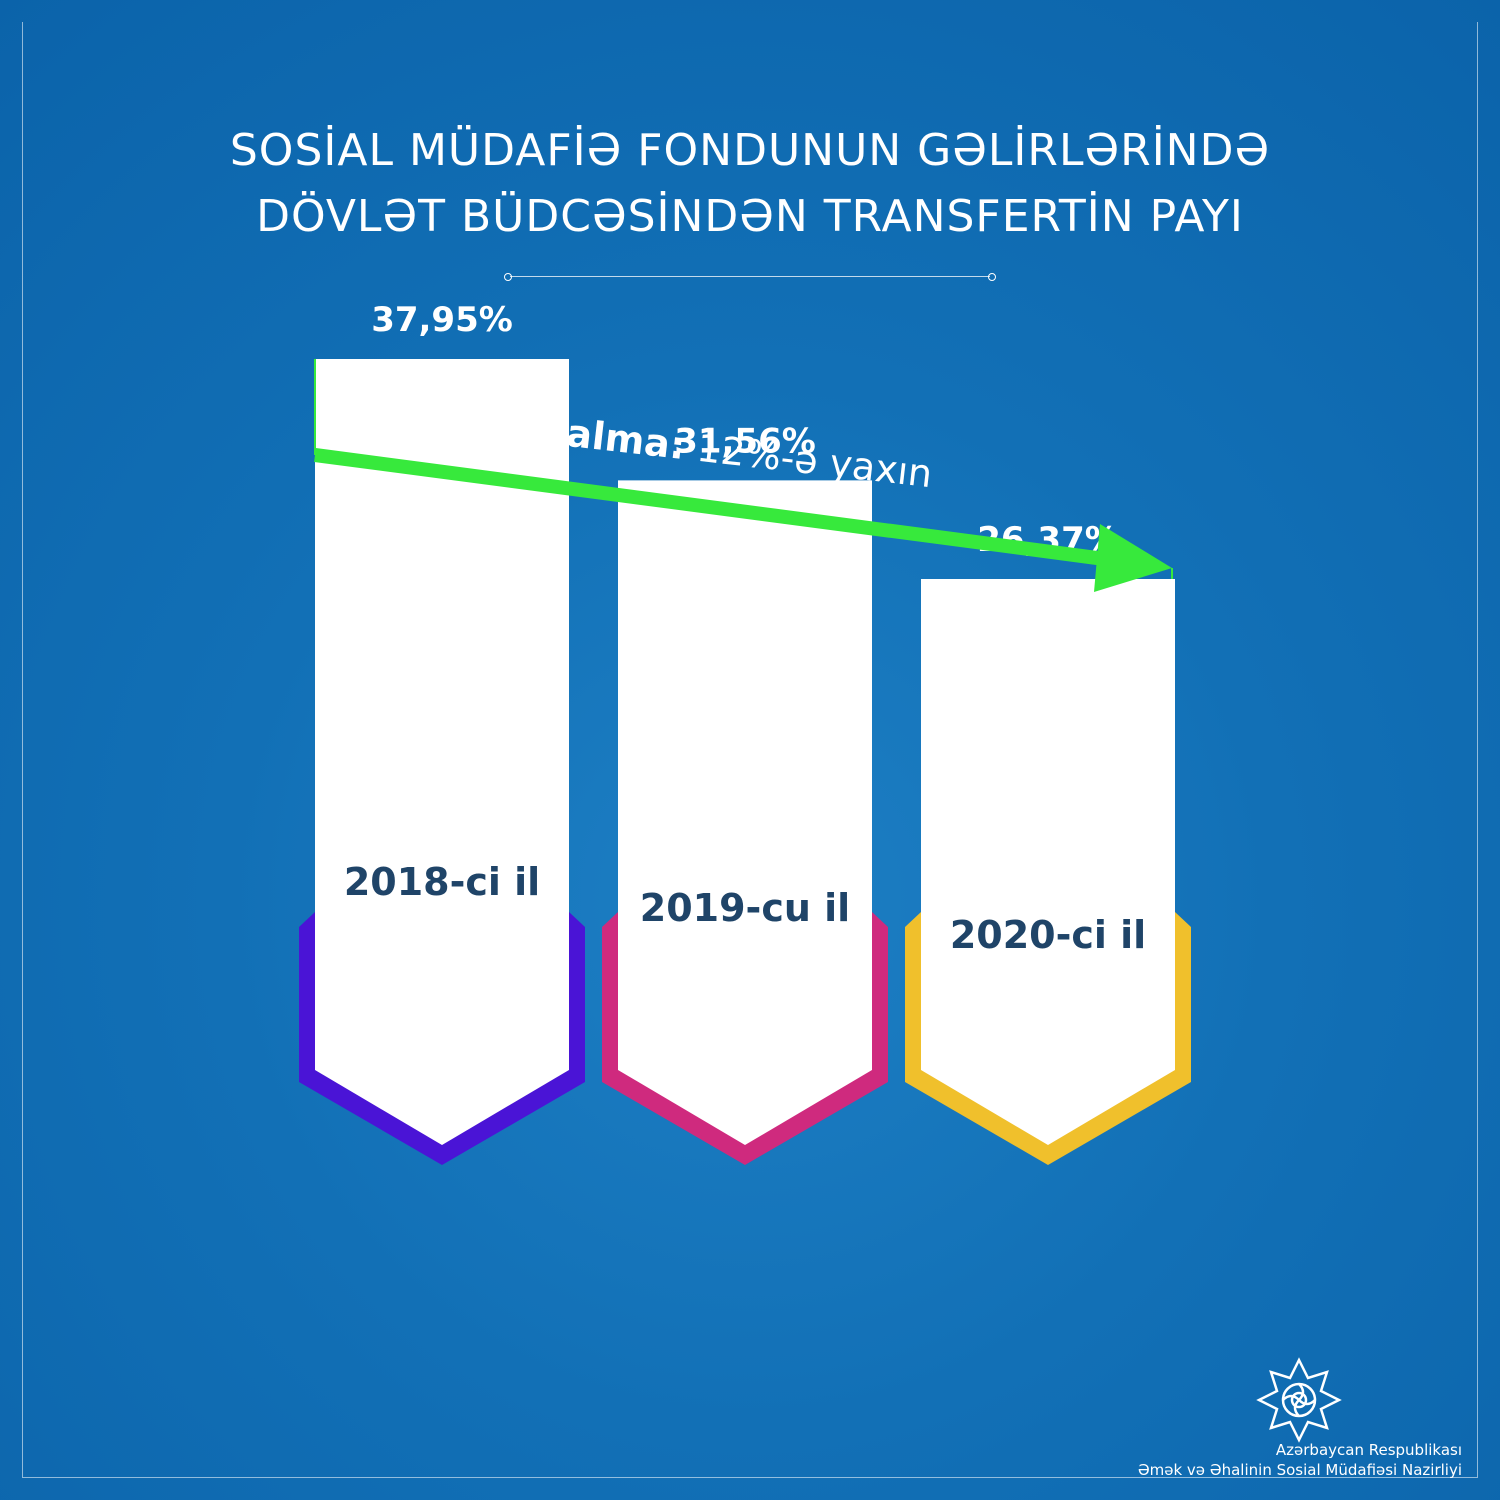  Describe the element at coordinates (1048, 935) in the screenshot. I see `category-label: 2020-ci il` at that location.